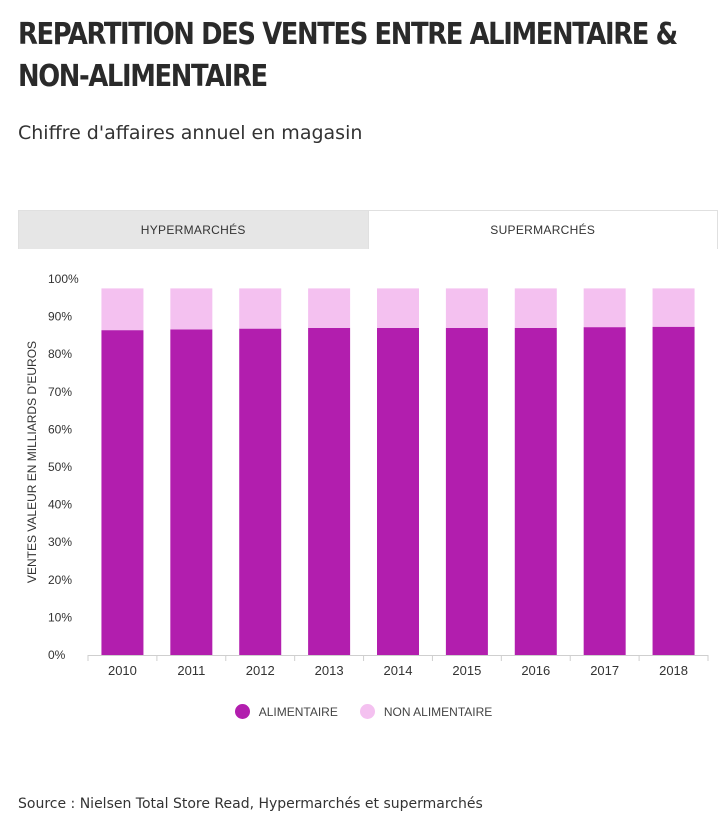 Image resolution: width=727 pixels, height=821 pixels. I want to click on y-tick-label: 30%, so click(60, 542).